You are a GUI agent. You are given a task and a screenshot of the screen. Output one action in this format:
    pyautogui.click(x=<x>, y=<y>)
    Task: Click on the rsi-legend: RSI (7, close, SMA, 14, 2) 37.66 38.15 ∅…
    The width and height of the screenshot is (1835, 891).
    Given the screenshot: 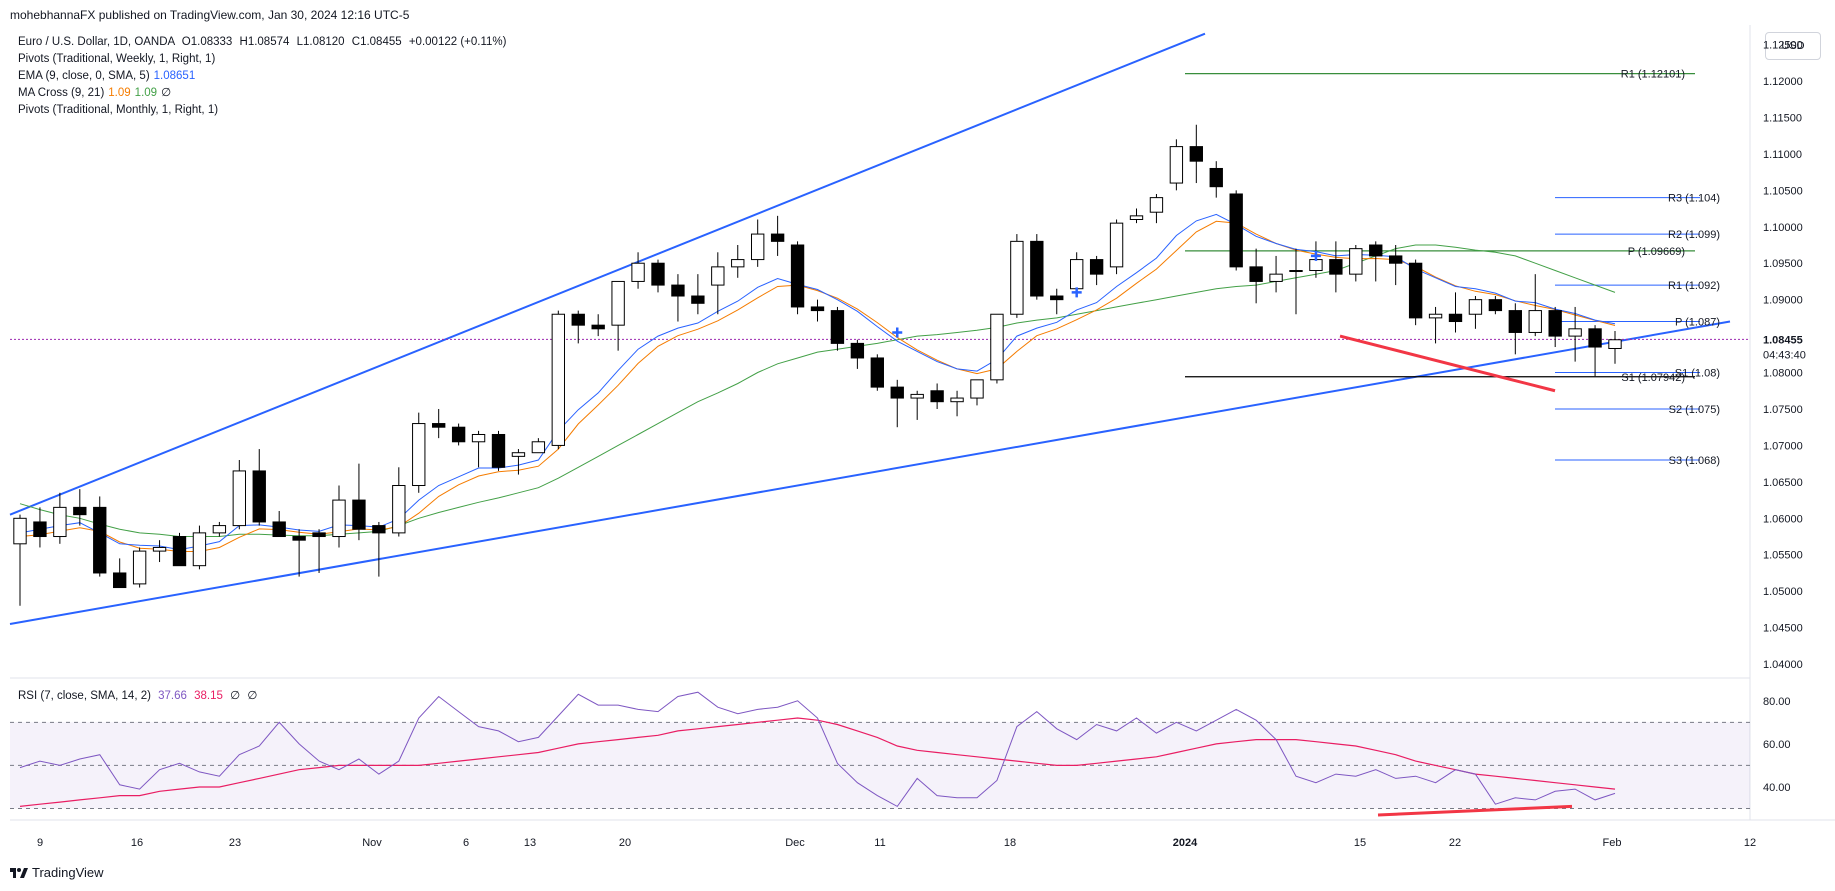 What is the action you would take?
    pyautogui.click(x=137, y=695)
    